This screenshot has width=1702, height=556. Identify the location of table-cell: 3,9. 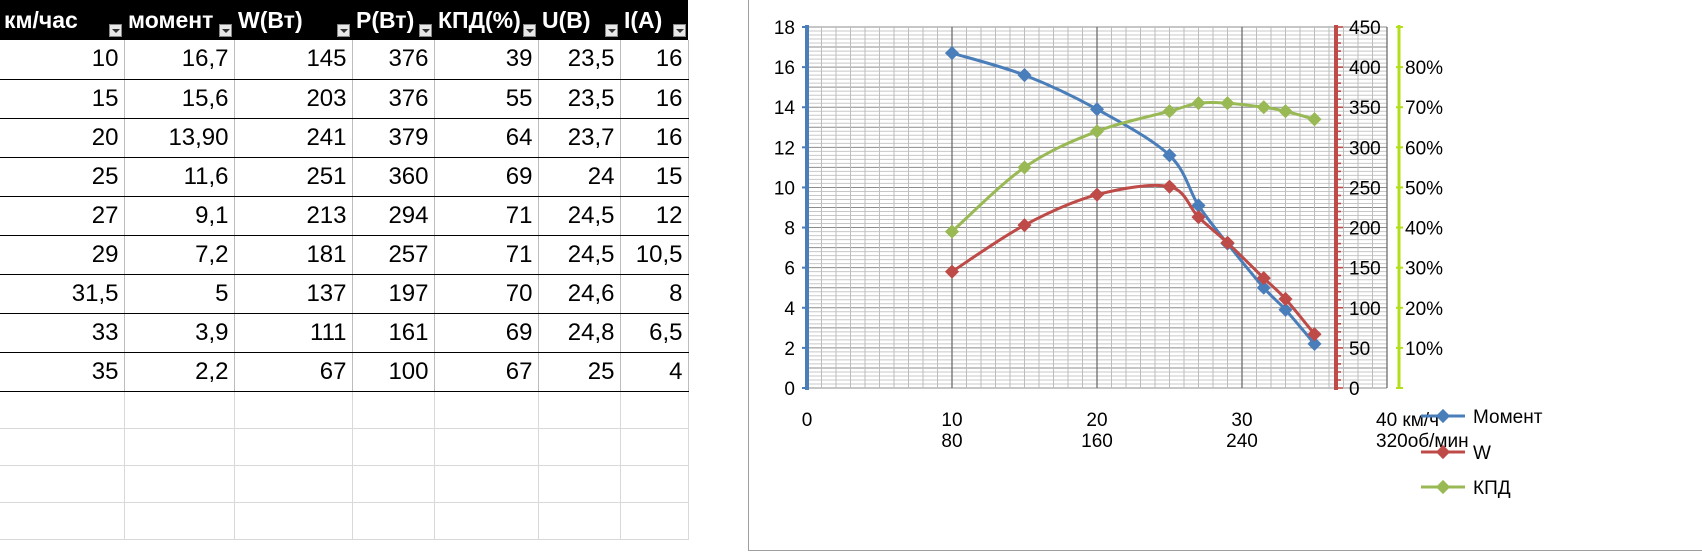
(179, 333).